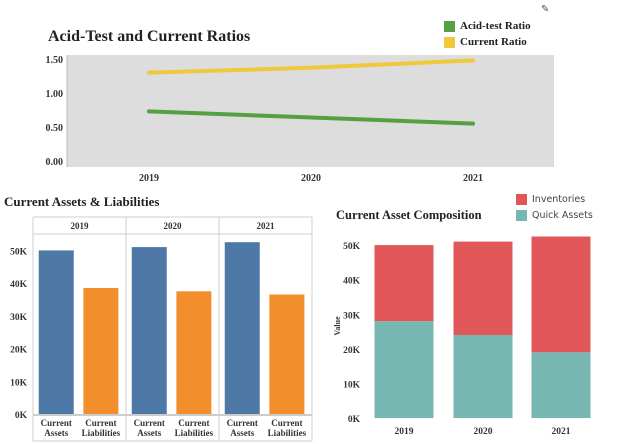 This screenshot has width=644, height=444. I want to click on y-axis-title: Value, so click(337, 326).